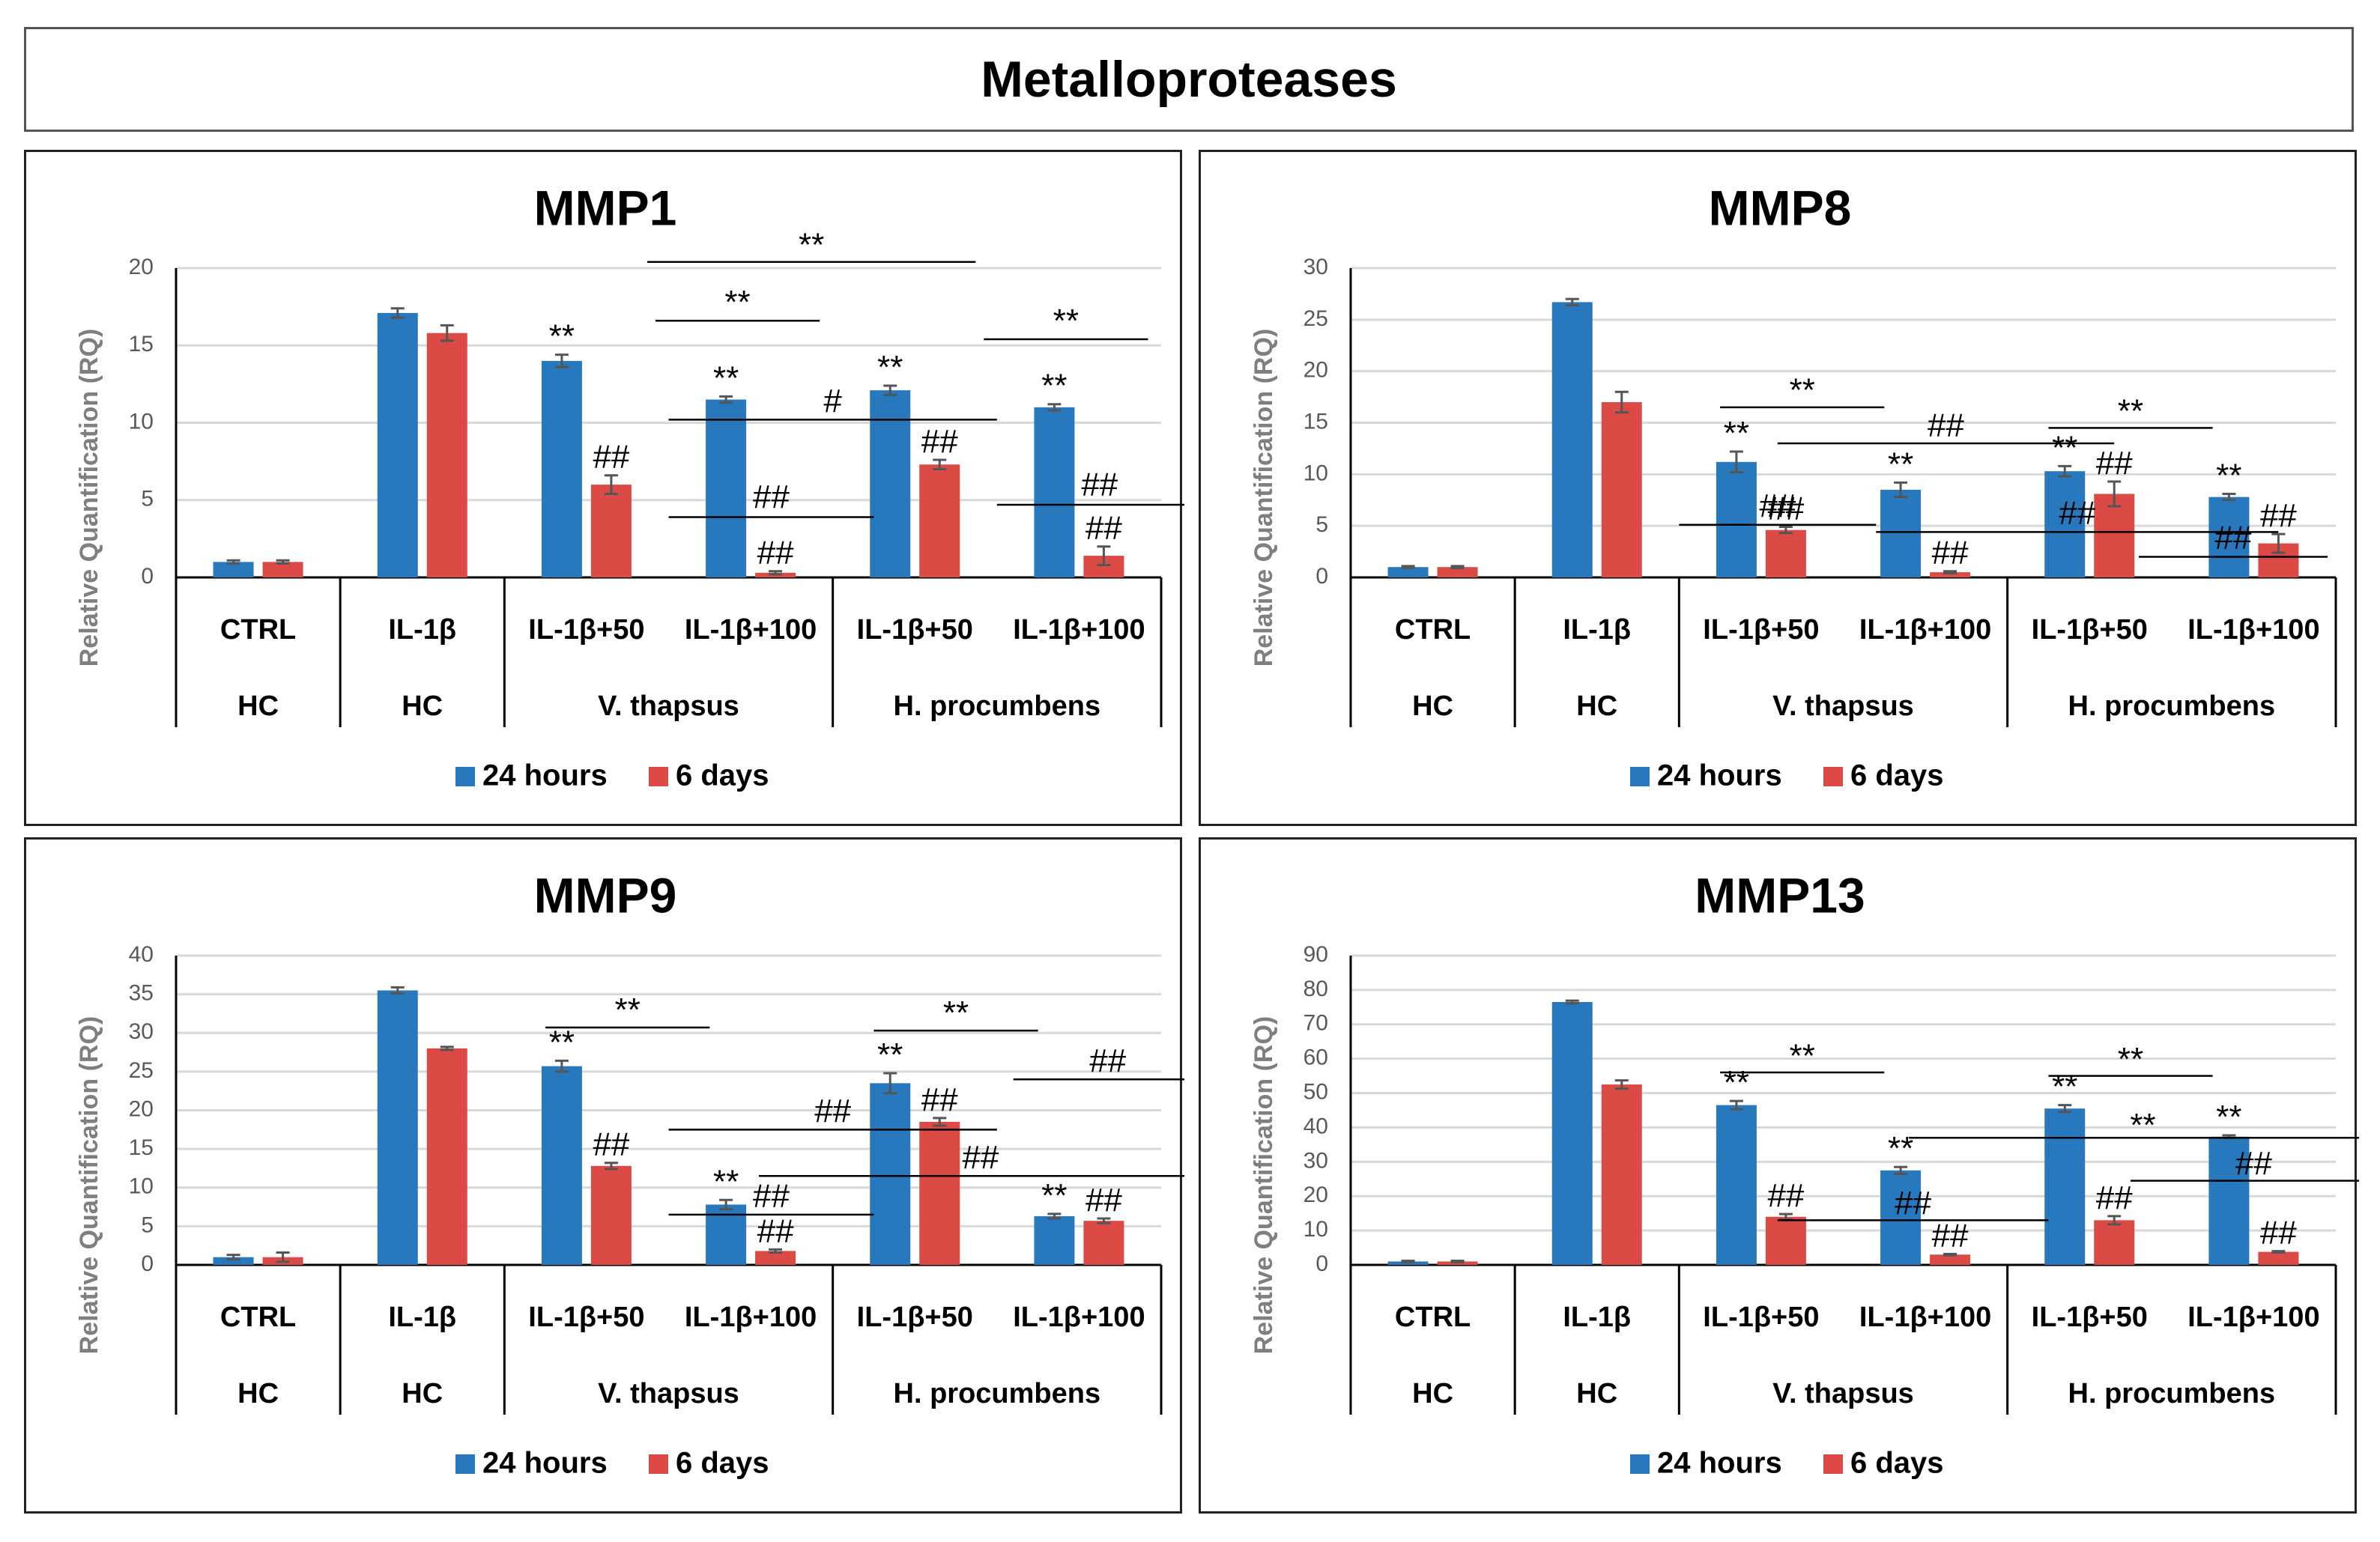  I want to click on x-group-label: V. thapsus, so click(1843, 1393).